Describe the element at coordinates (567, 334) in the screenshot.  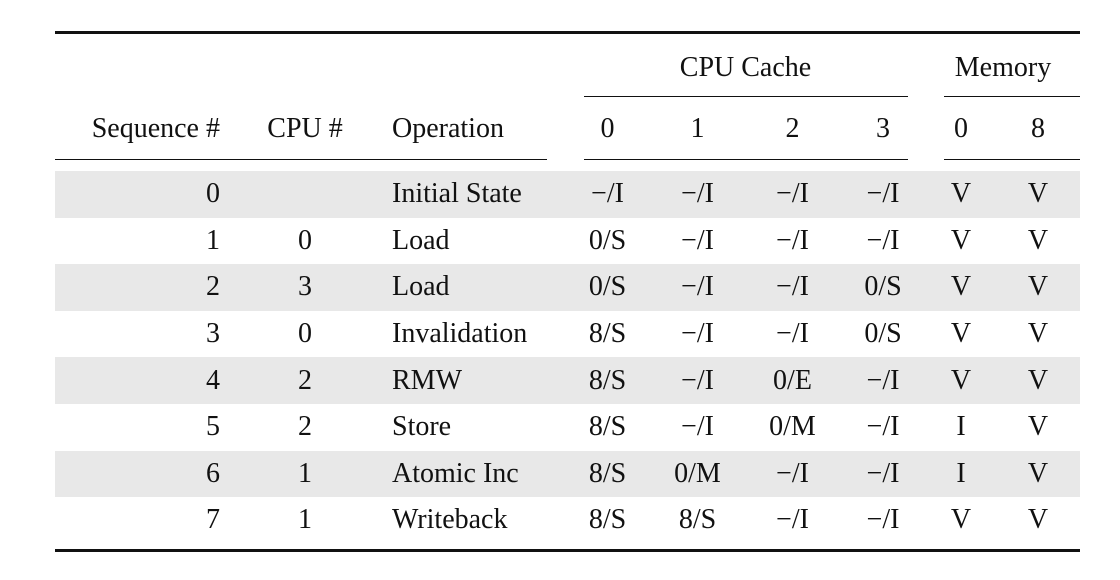
I see `table-row: 3 0 Invalidation 8/S −/I −/I 0/S V V` at that location.